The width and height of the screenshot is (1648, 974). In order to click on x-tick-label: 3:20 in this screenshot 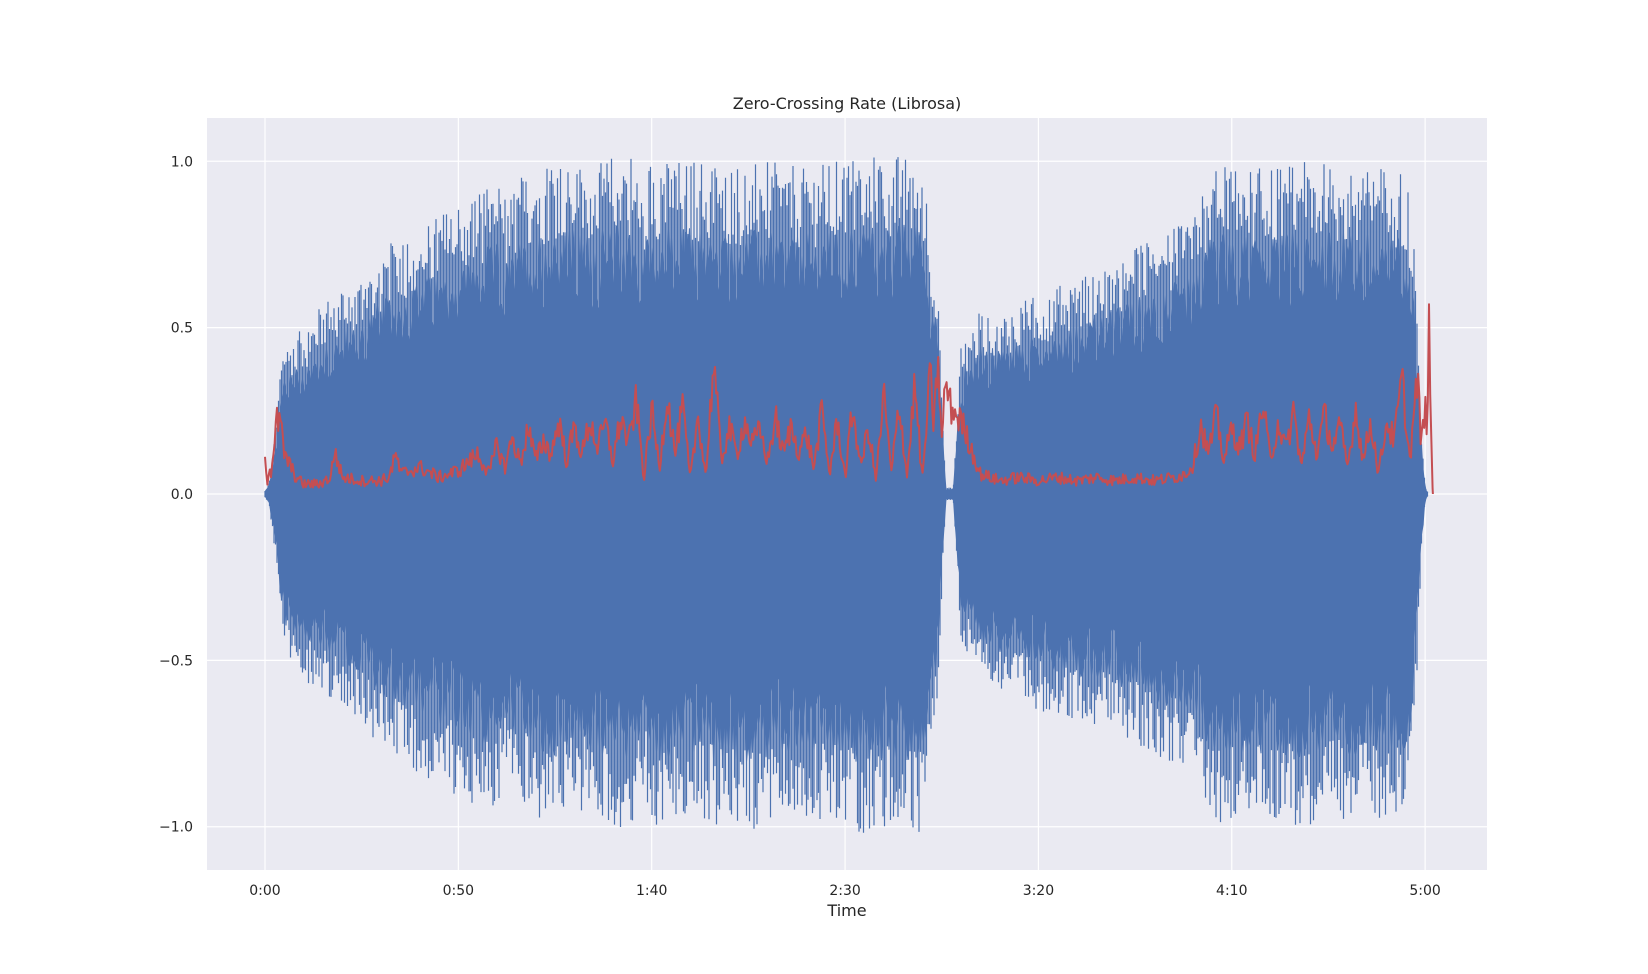, I will do `click(1038, 891)`.